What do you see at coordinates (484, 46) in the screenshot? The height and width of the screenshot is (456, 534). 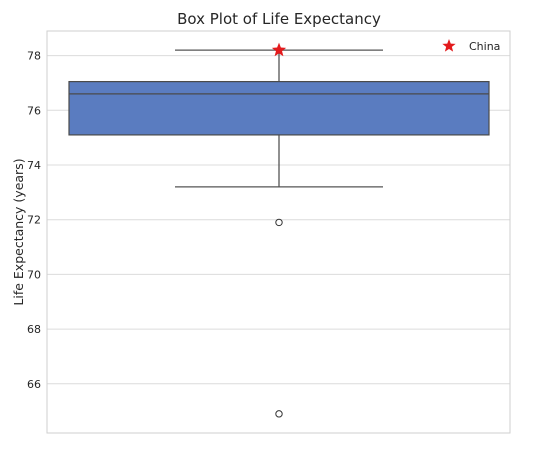 I see `legend-label-china: China` at bounding box center [484, 46].